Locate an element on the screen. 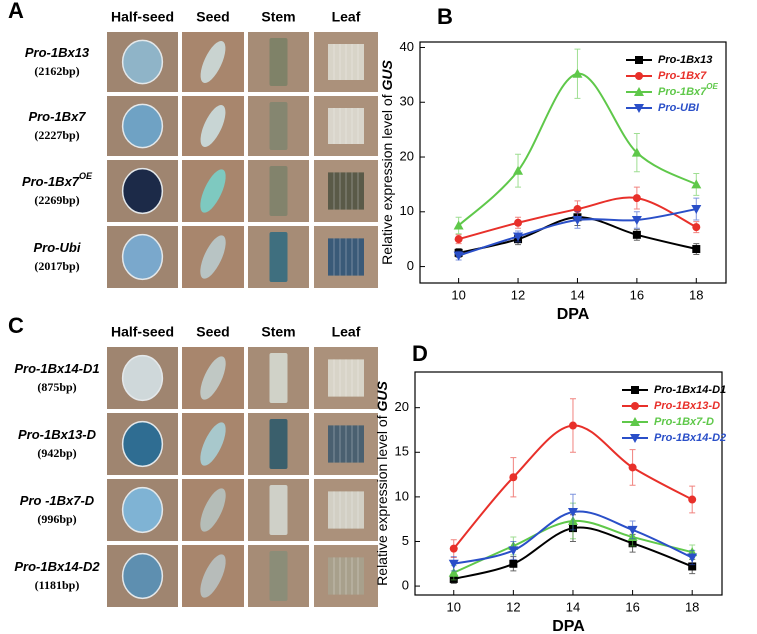 This screenshot has height=634, width=757. legend-sup: OE is located at coordinates (712, 86).